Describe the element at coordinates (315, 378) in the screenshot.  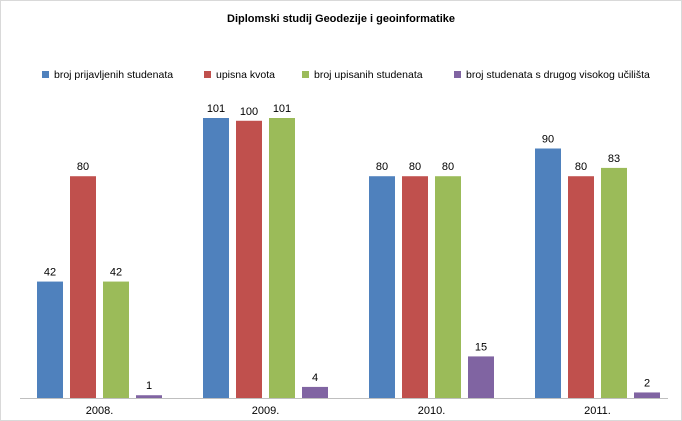
I see `bar-value-label: 4` at that location.